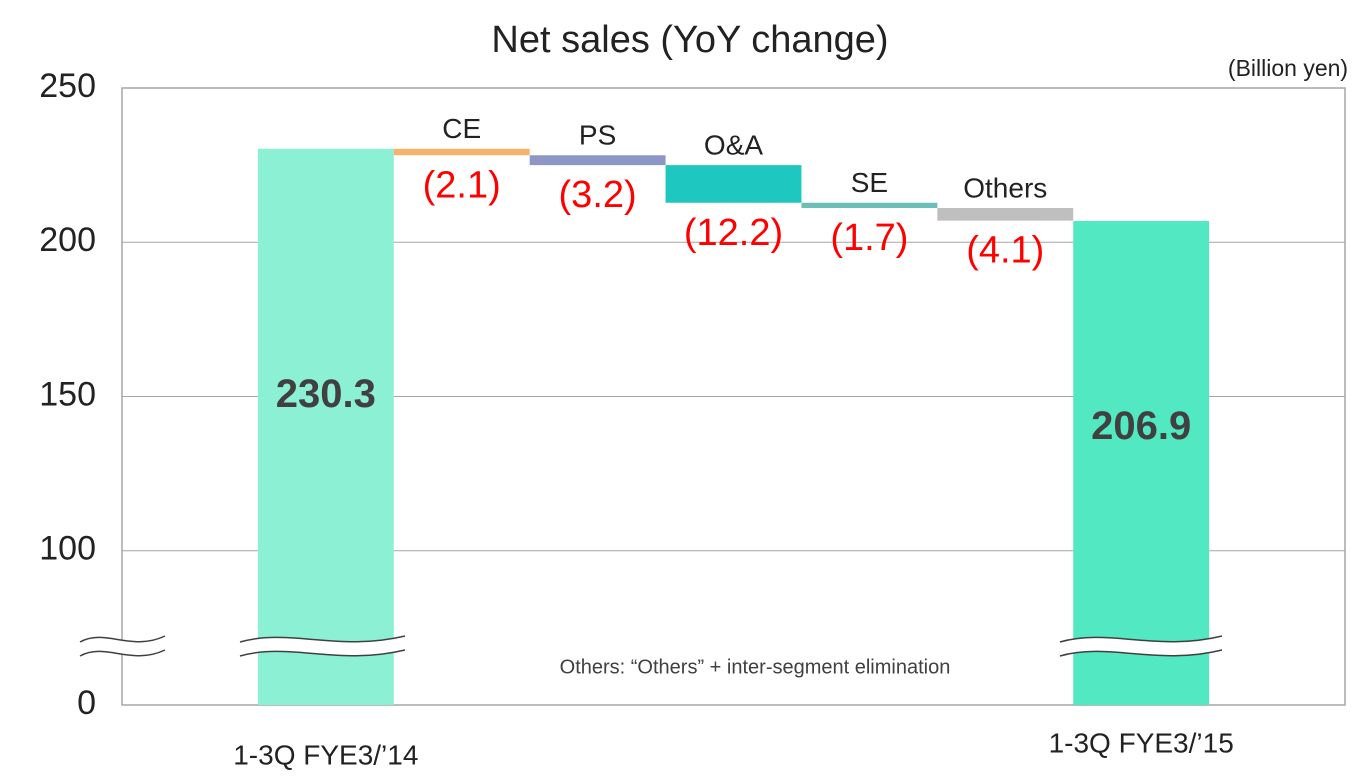  I want to click on category-label: SE, so click(869, 182).